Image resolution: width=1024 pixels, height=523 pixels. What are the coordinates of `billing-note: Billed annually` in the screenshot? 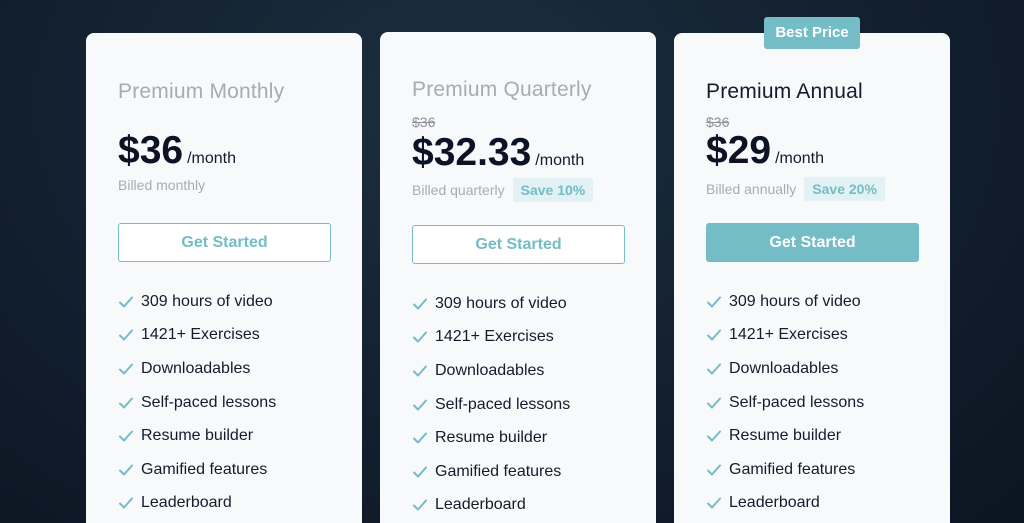 It's located at (751, 189).